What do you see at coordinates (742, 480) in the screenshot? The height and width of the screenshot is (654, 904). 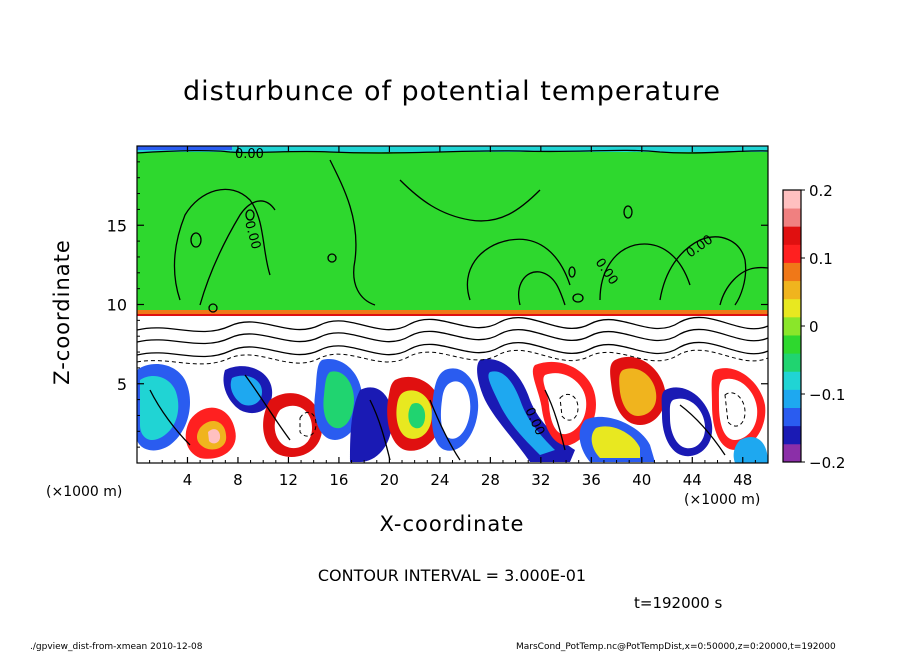 I see `x-tick-label: 48` at bounding box center [742, 480].